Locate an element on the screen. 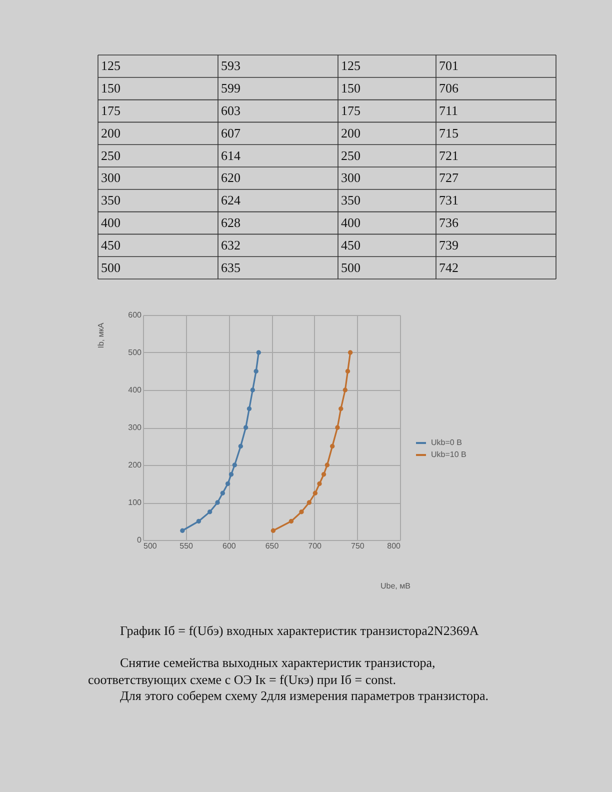 This screenshot has width=612, height=792. x-tick-label: 500 is located at coordinates (151, 546).